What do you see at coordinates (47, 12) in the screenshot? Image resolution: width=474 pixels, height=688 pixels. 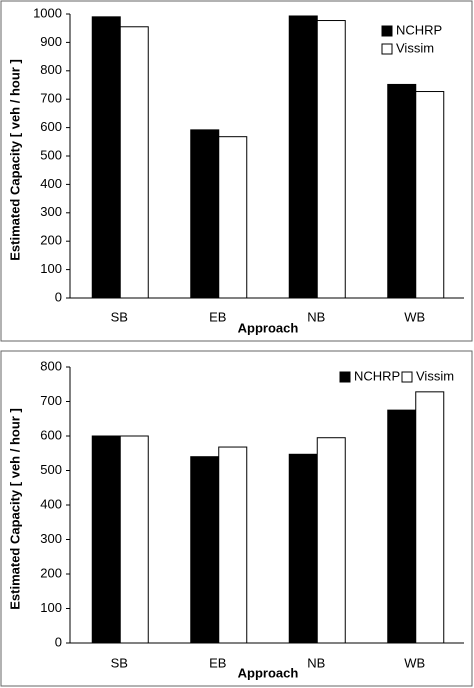 I see `y-tick-label: 1000` at bounding box center [47, 12].